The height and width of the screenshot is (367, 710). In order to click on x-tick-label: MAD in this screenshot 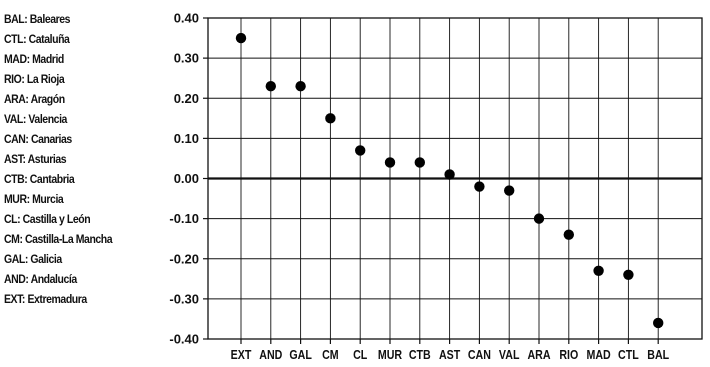, I will do `click(598, 354)`.